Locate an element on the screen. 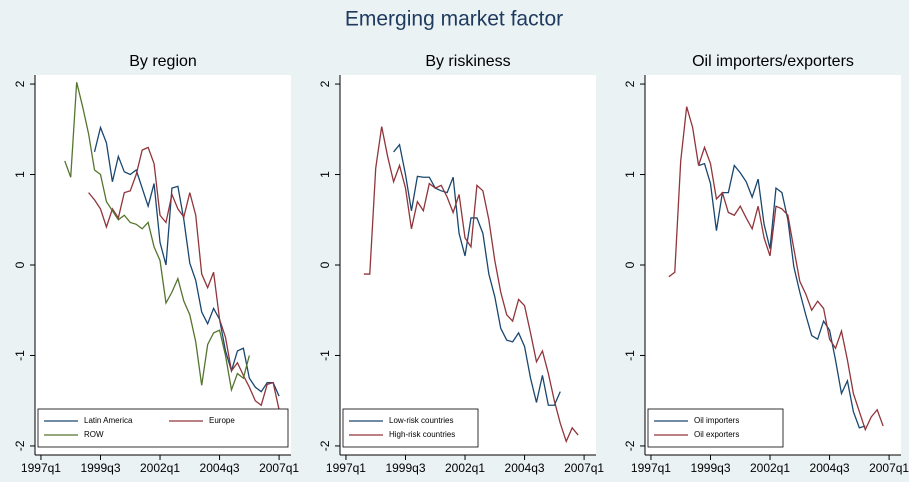  legend-label: High-risk countries is located at coordinates (422, 434).